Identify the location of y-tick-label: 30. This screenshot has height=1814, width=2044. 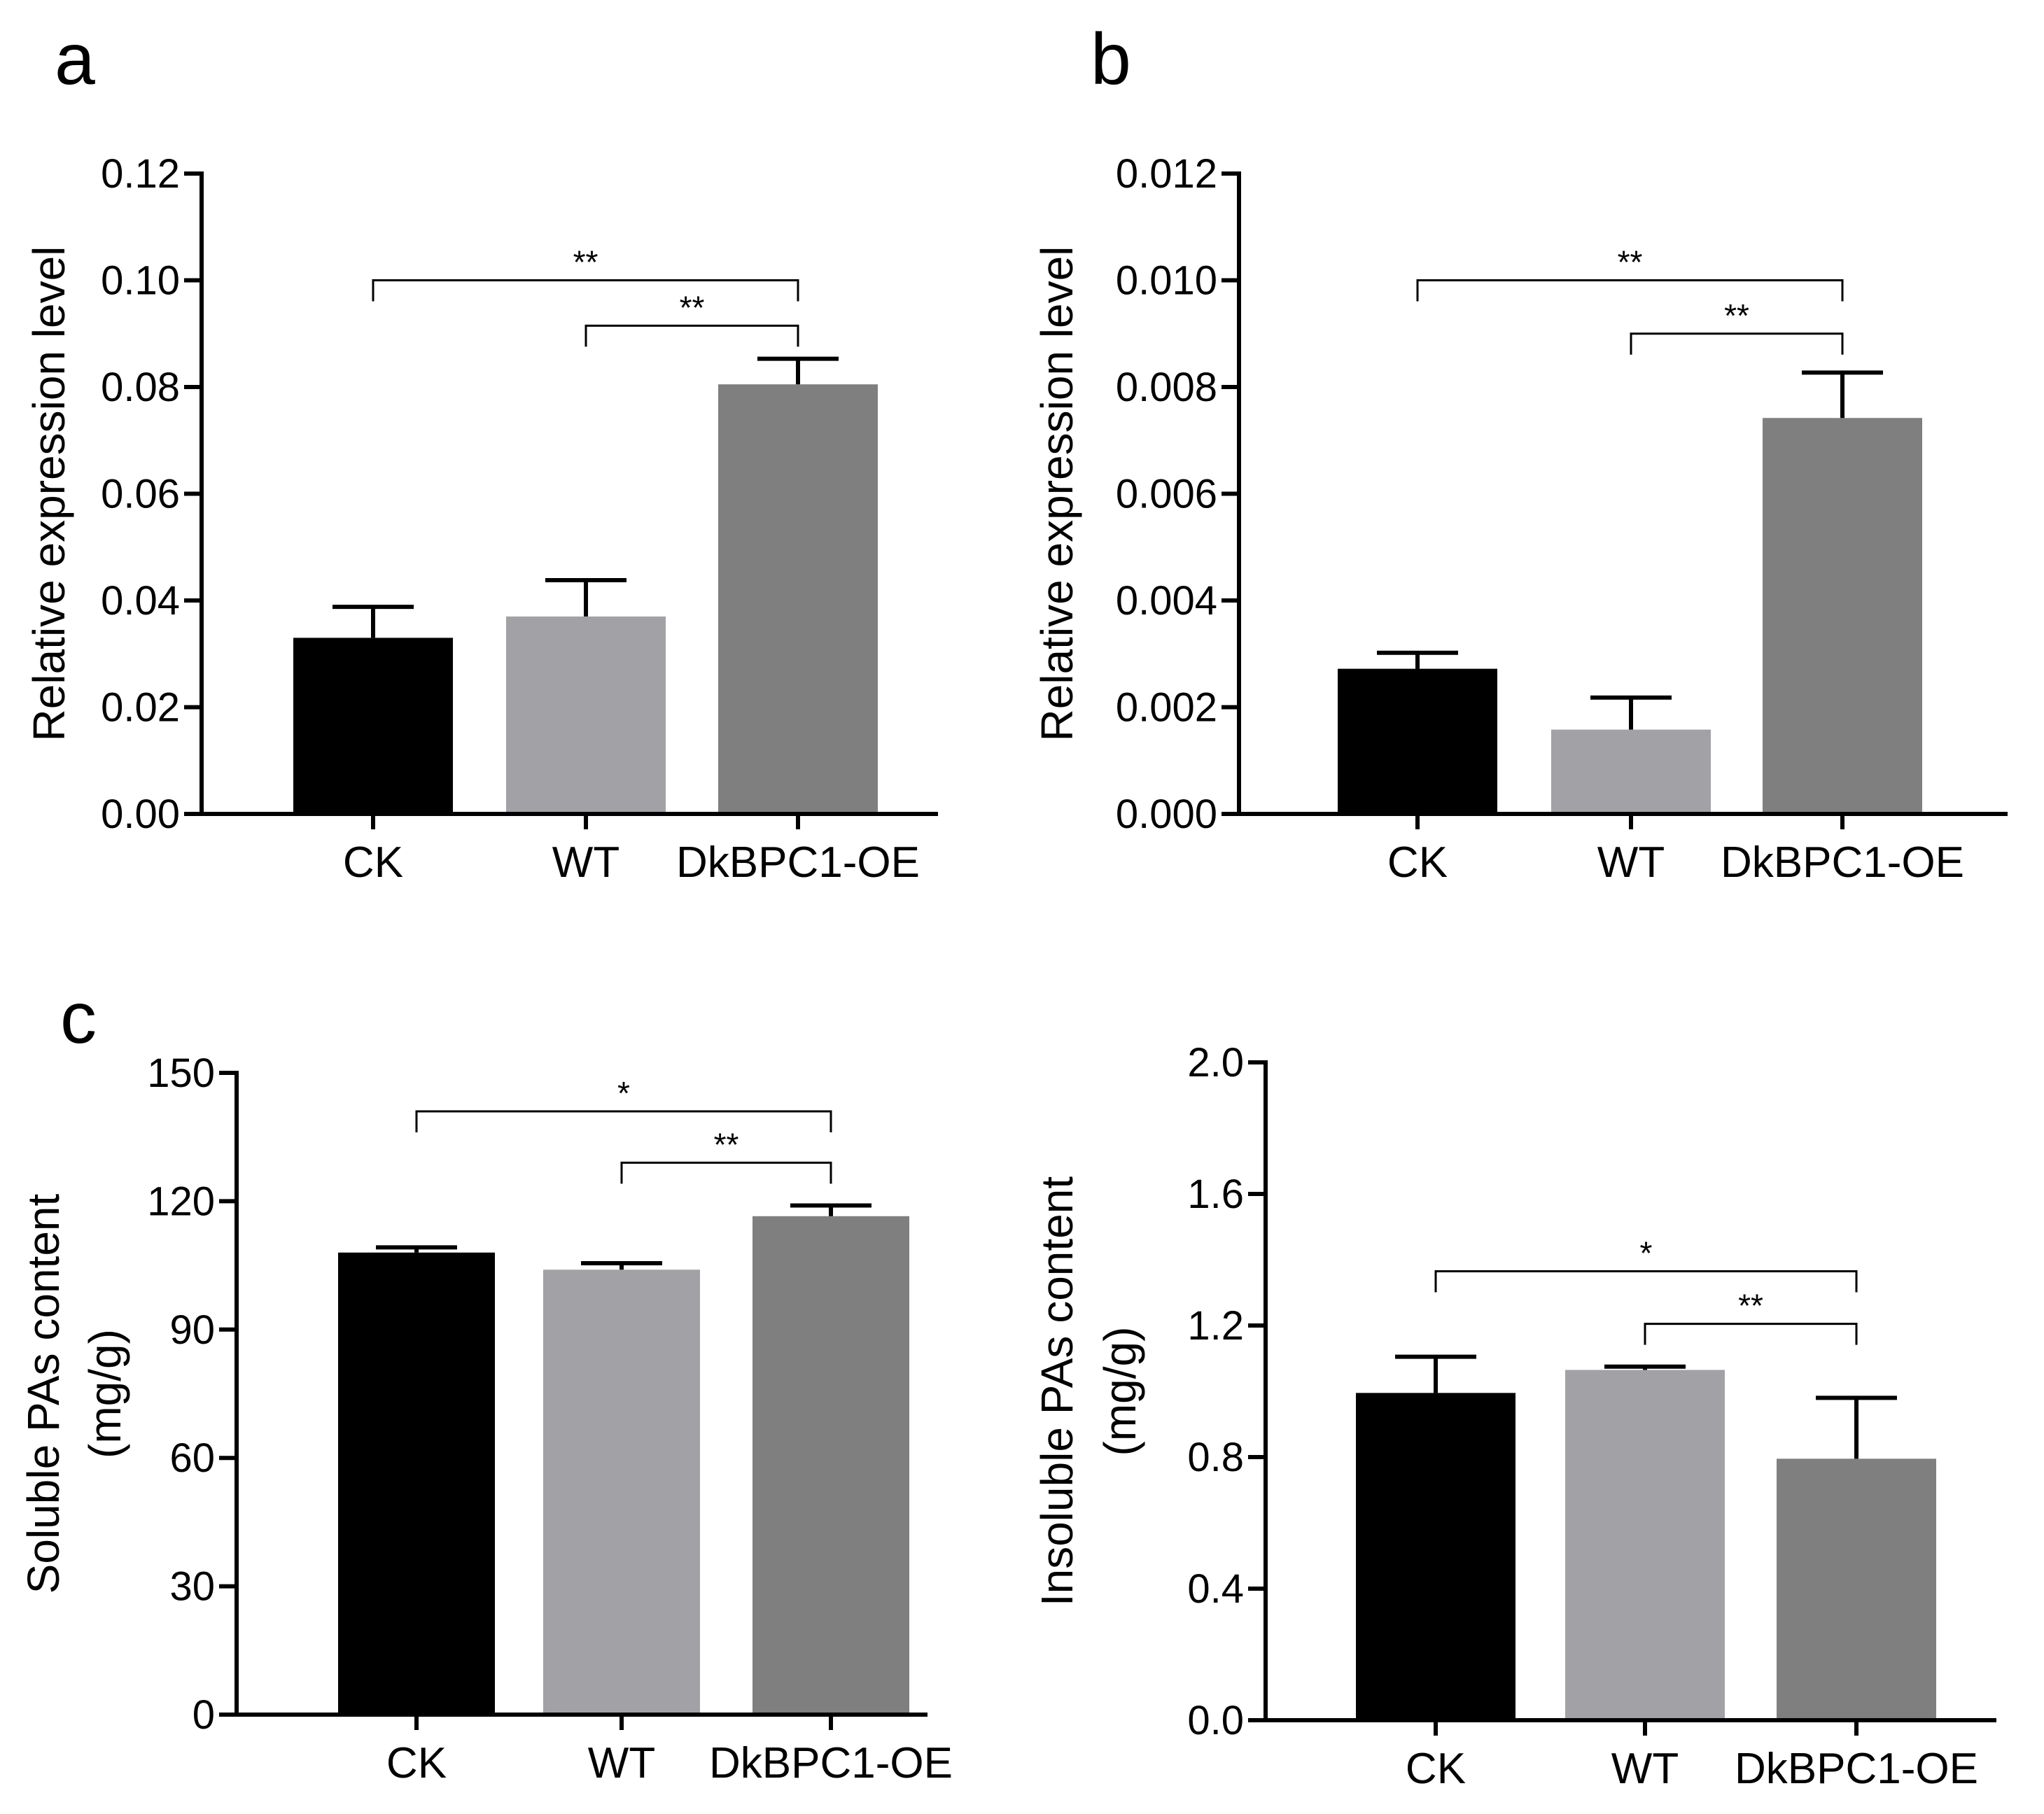
(192, 1587).